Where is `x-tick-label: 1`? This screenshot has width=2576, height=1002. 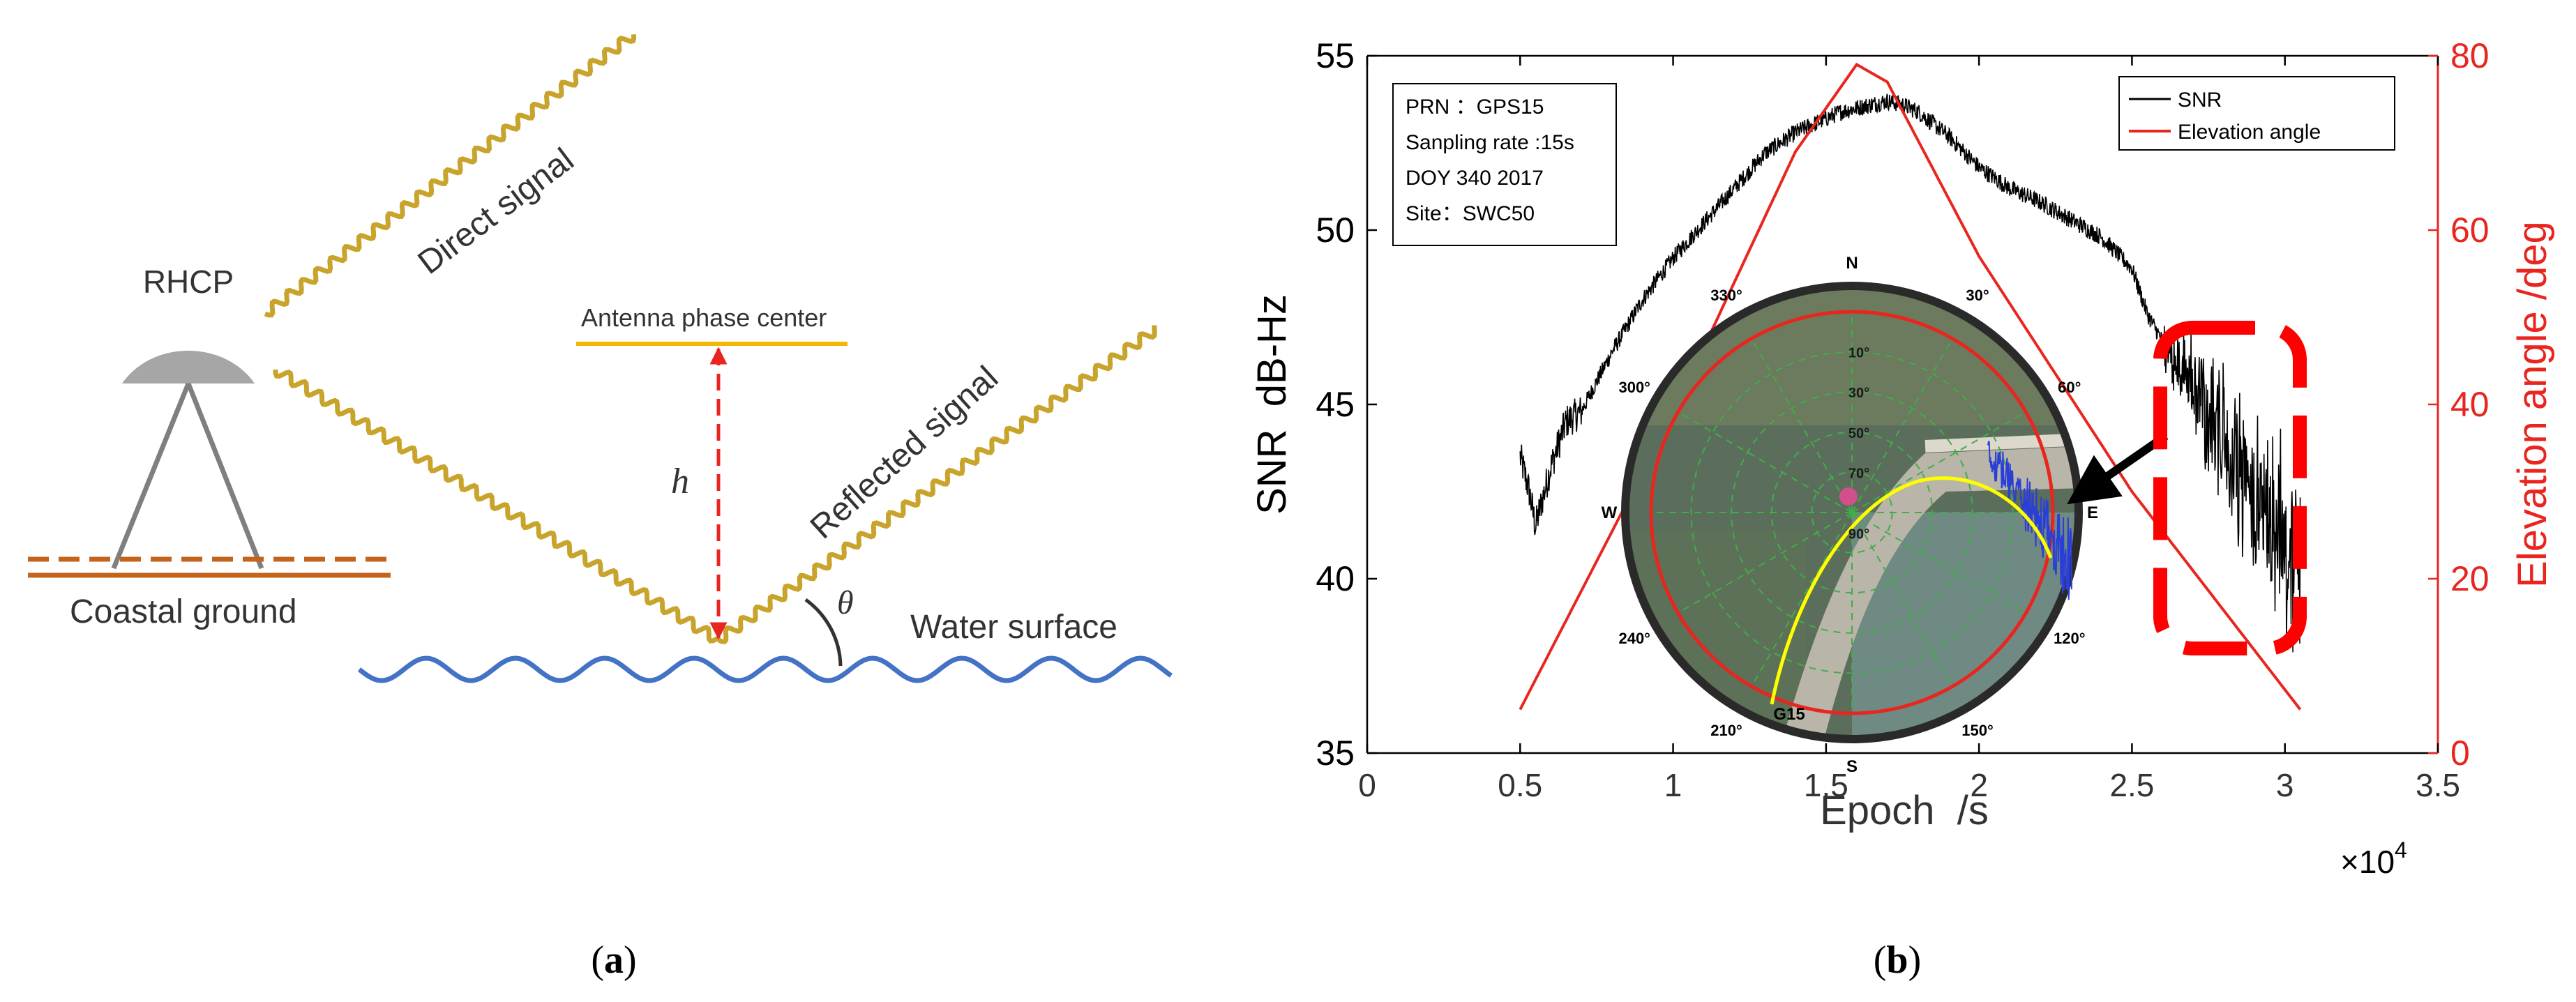
x-tick-label: 1 is located at coordinates (1673, 785).